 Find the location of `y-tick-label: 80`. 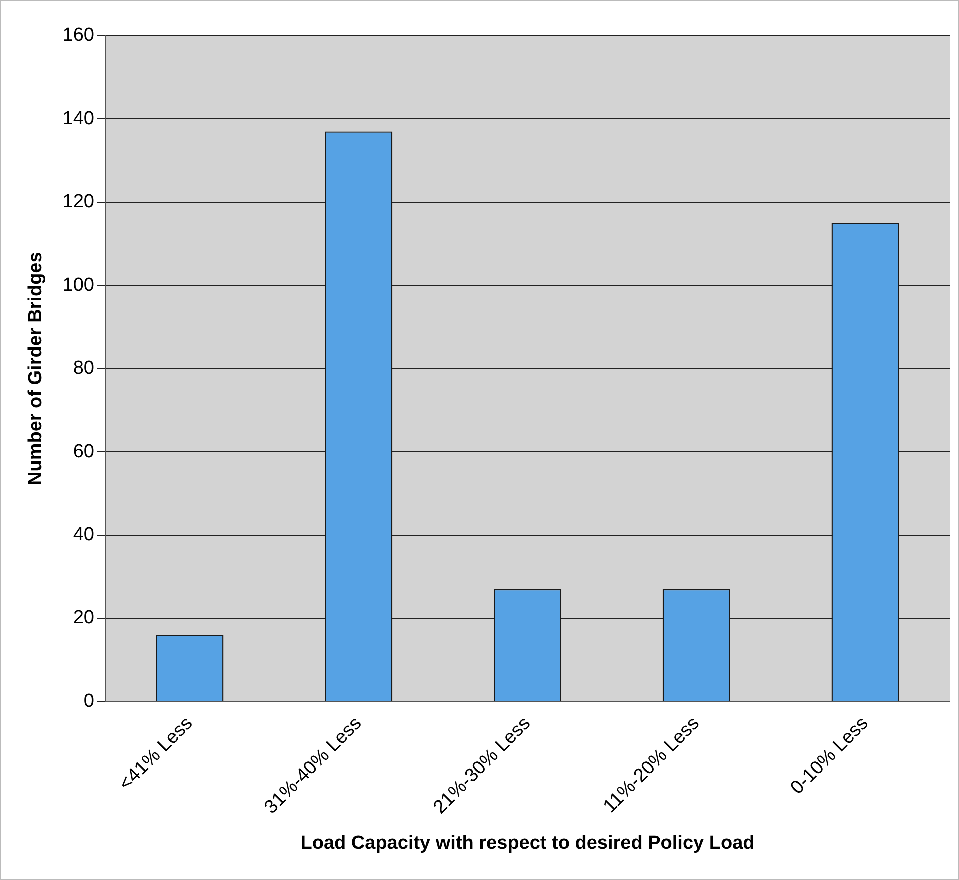

y-tick-label: 80 is located at coordinates (83, 369).